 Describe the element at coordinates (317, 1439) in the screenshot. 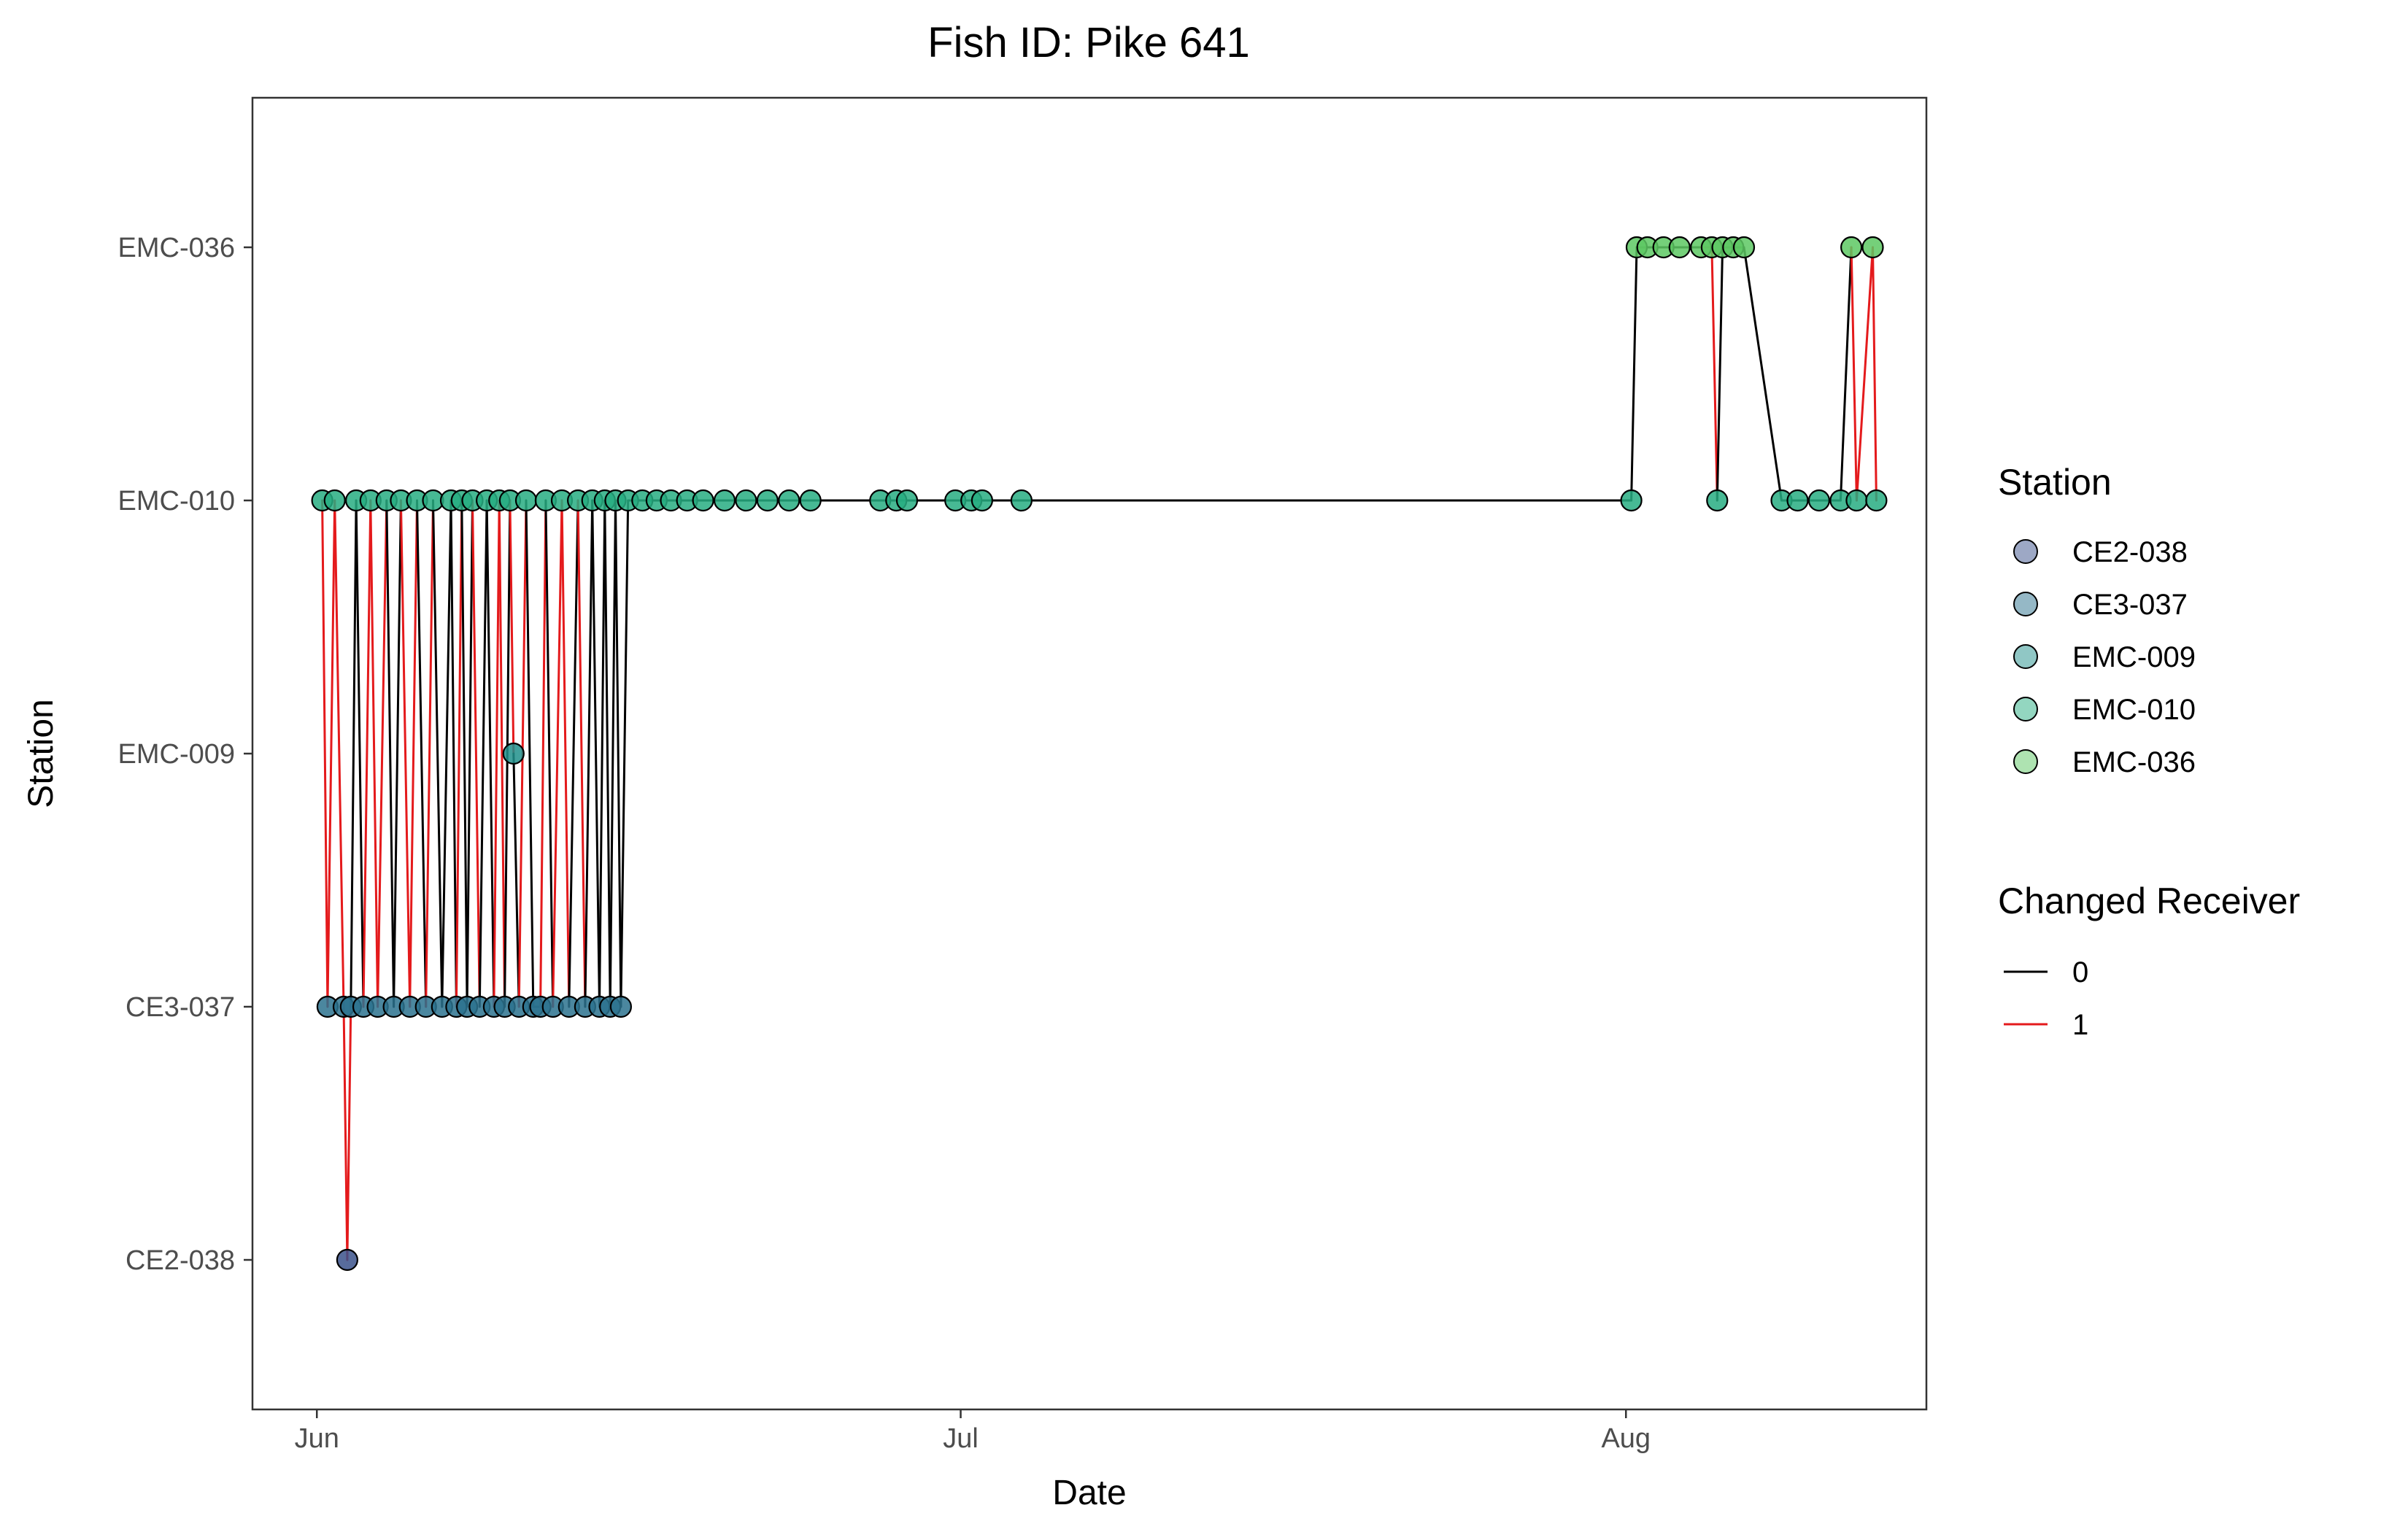

I see `x-tick-label: Jun` at that location.